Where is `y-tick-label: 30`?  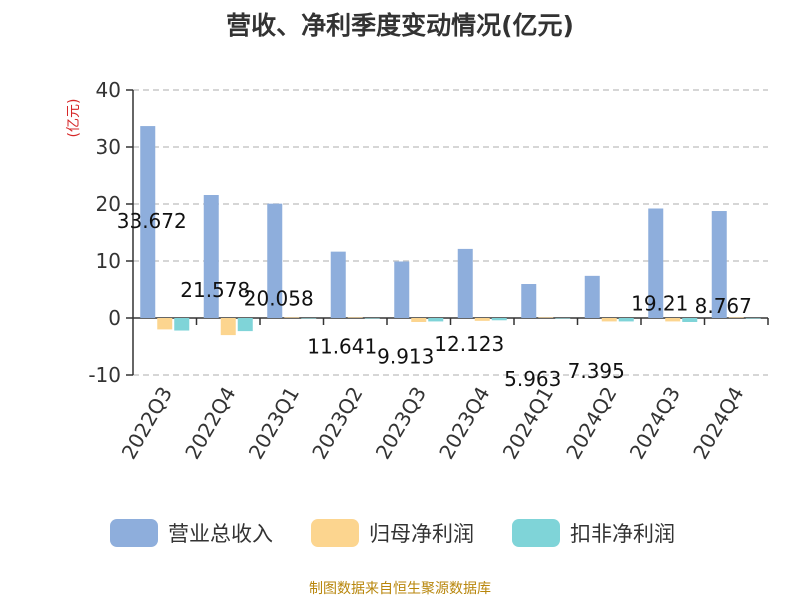 y-tick-label: 30 is located at coordinates (108, 147).